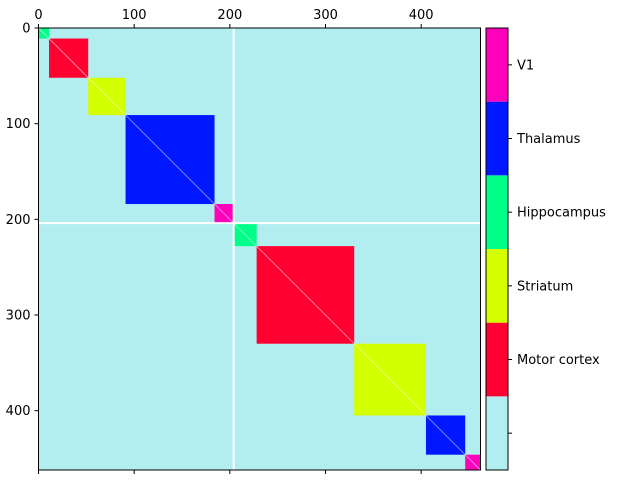 The height and width of the screenshot is (481, 620). Describe the element at coordinates (38, 15) in the screenshot. I see `x-tick-label-0: 0` at that location.